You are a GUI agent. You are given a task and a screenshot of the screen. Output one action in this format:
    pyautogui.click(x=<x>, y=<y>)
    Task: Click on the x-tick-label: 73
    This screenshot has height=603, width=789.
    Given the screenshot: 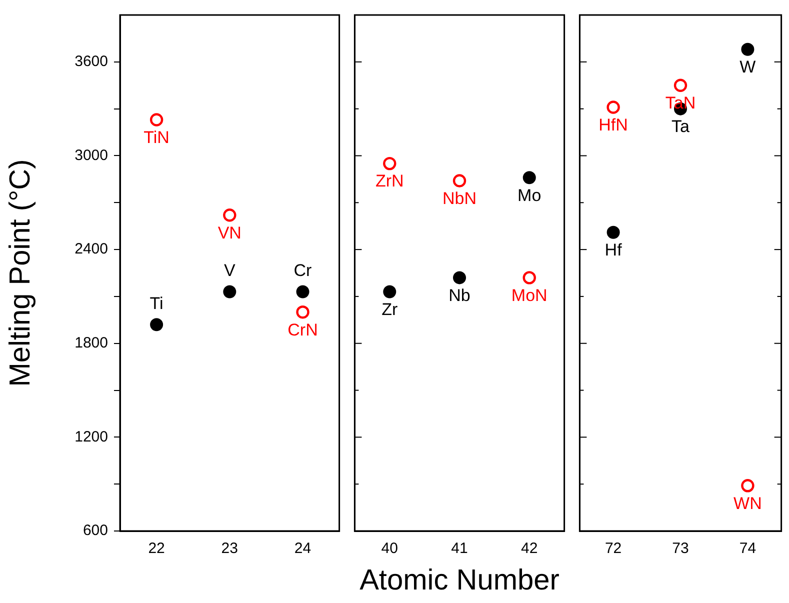 What is the action you would take?
    pyautogui.click(x=680, y=549)
    